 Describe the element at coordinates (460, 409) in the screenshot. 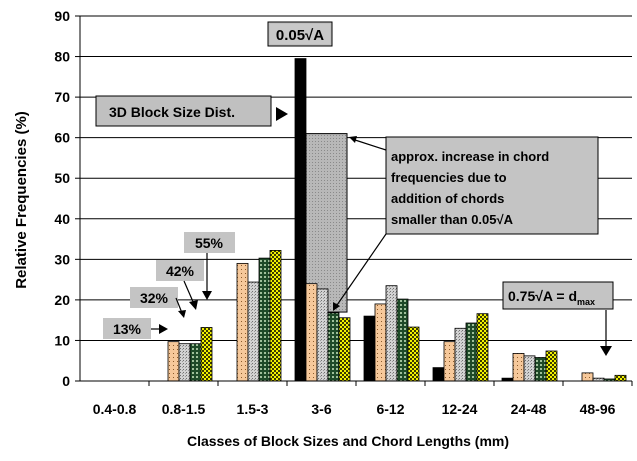

I see `x-tick-label: 12-24` at that location.